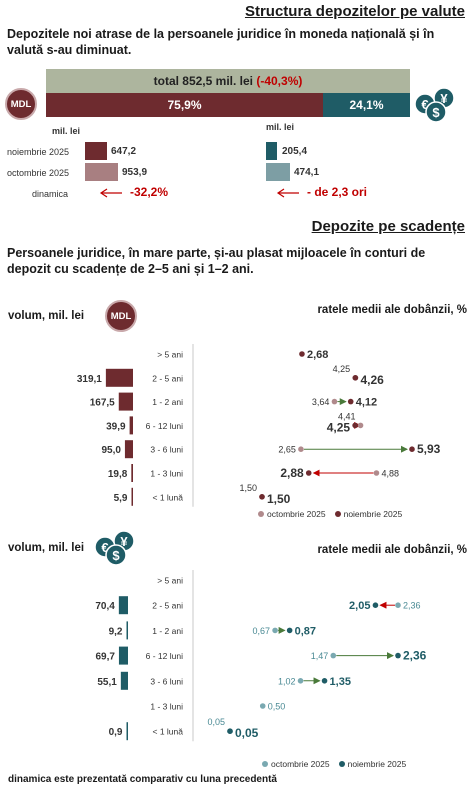 The width and height of the screenshot is (473, 792). Describe the element at coordinates (96, 151) in the screenshot. I see `mdl-nov-bar` at that location.